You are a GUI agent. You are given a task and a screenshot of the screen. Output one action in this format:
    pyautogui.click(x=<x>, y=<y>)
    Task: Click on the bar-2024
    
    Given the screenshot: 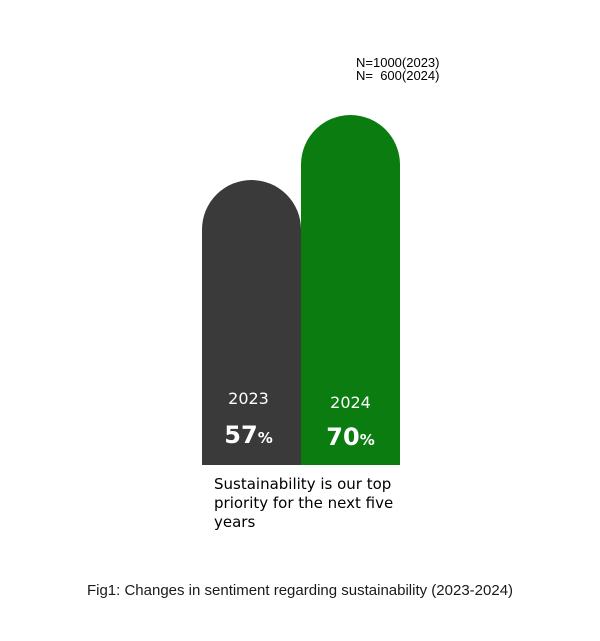 What is the action you would take?
    pyautogui.click(x=350, y=290)
    